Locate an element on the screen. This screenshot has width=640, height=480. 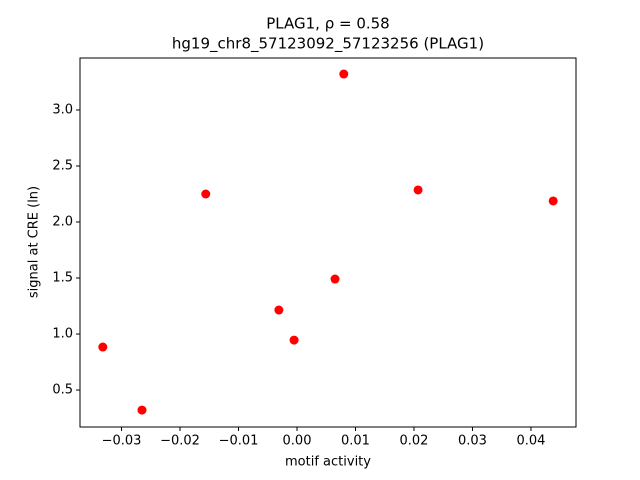
x-tick-label: −0.02 is located at coordinates (180, 441).